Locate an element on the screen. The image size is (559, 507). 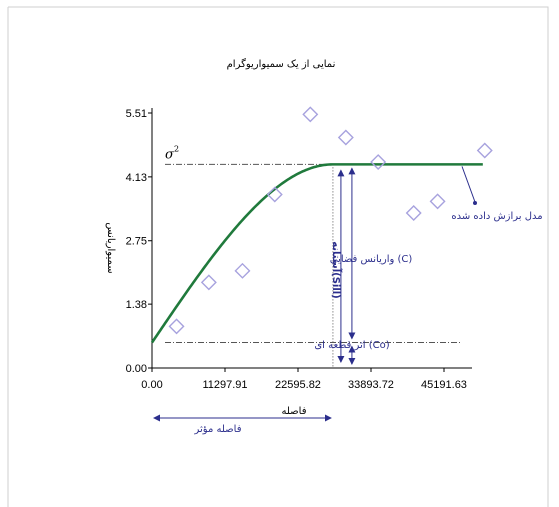
chart-title: نمایی از یک سمیواریوگرام is located at coordinates (281, 64).